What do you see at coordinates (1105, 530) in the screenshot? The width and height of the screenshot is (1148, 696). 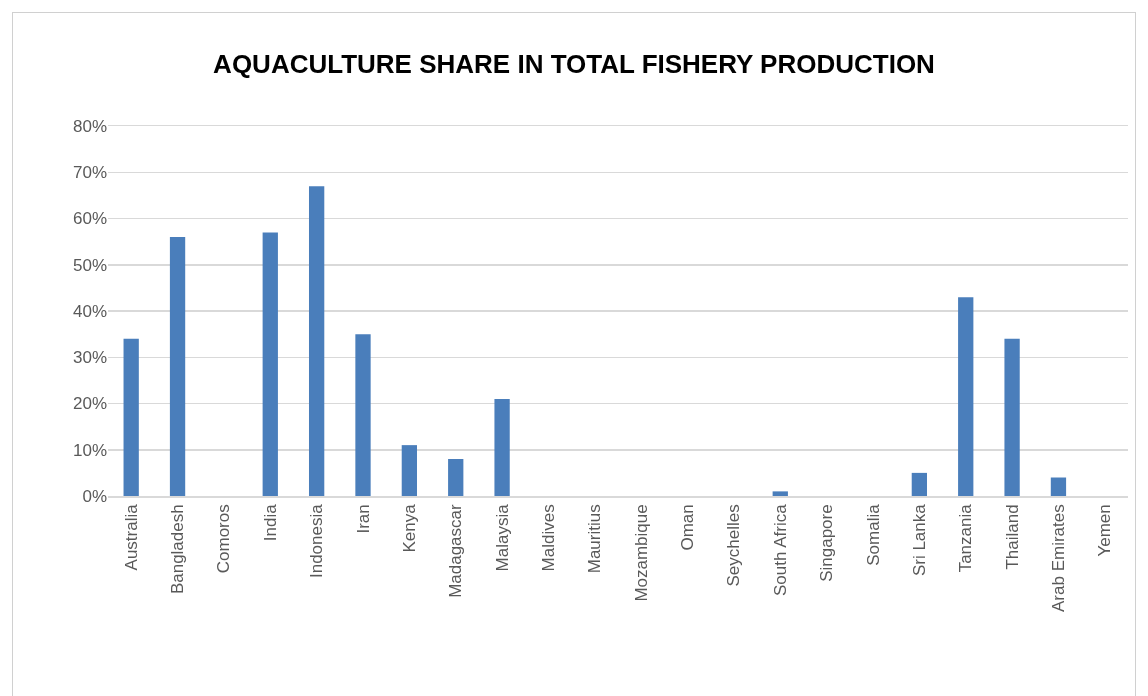 I see `x-tick-label: Yemen` at bounding box center [1105, 530].